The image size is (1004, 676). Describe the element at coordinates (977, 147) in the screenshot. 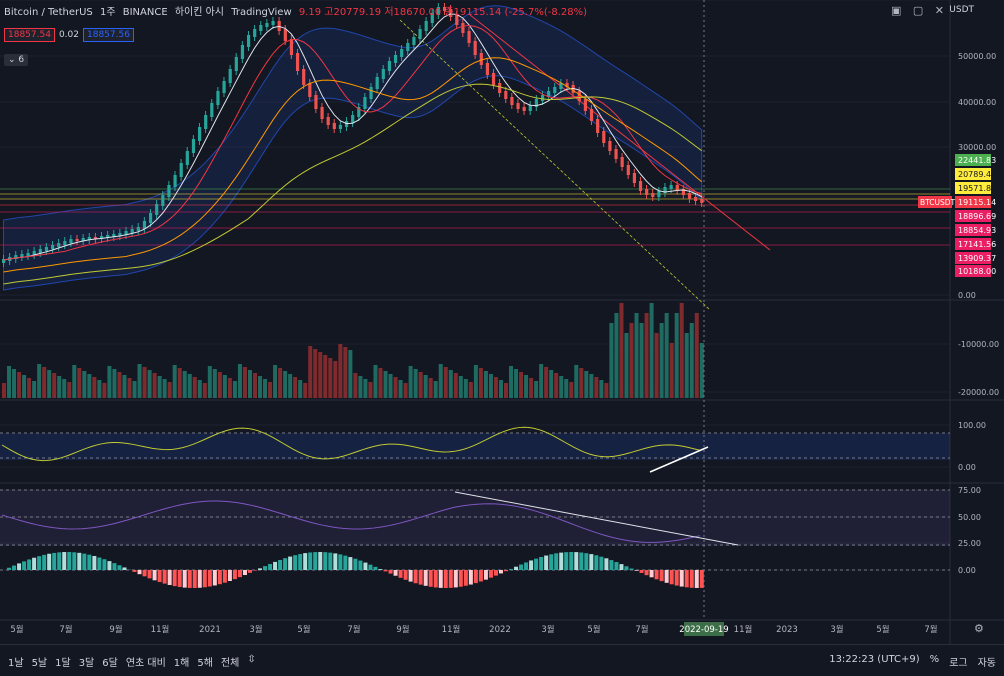

I see `price-tick: 30000.00` at that location.